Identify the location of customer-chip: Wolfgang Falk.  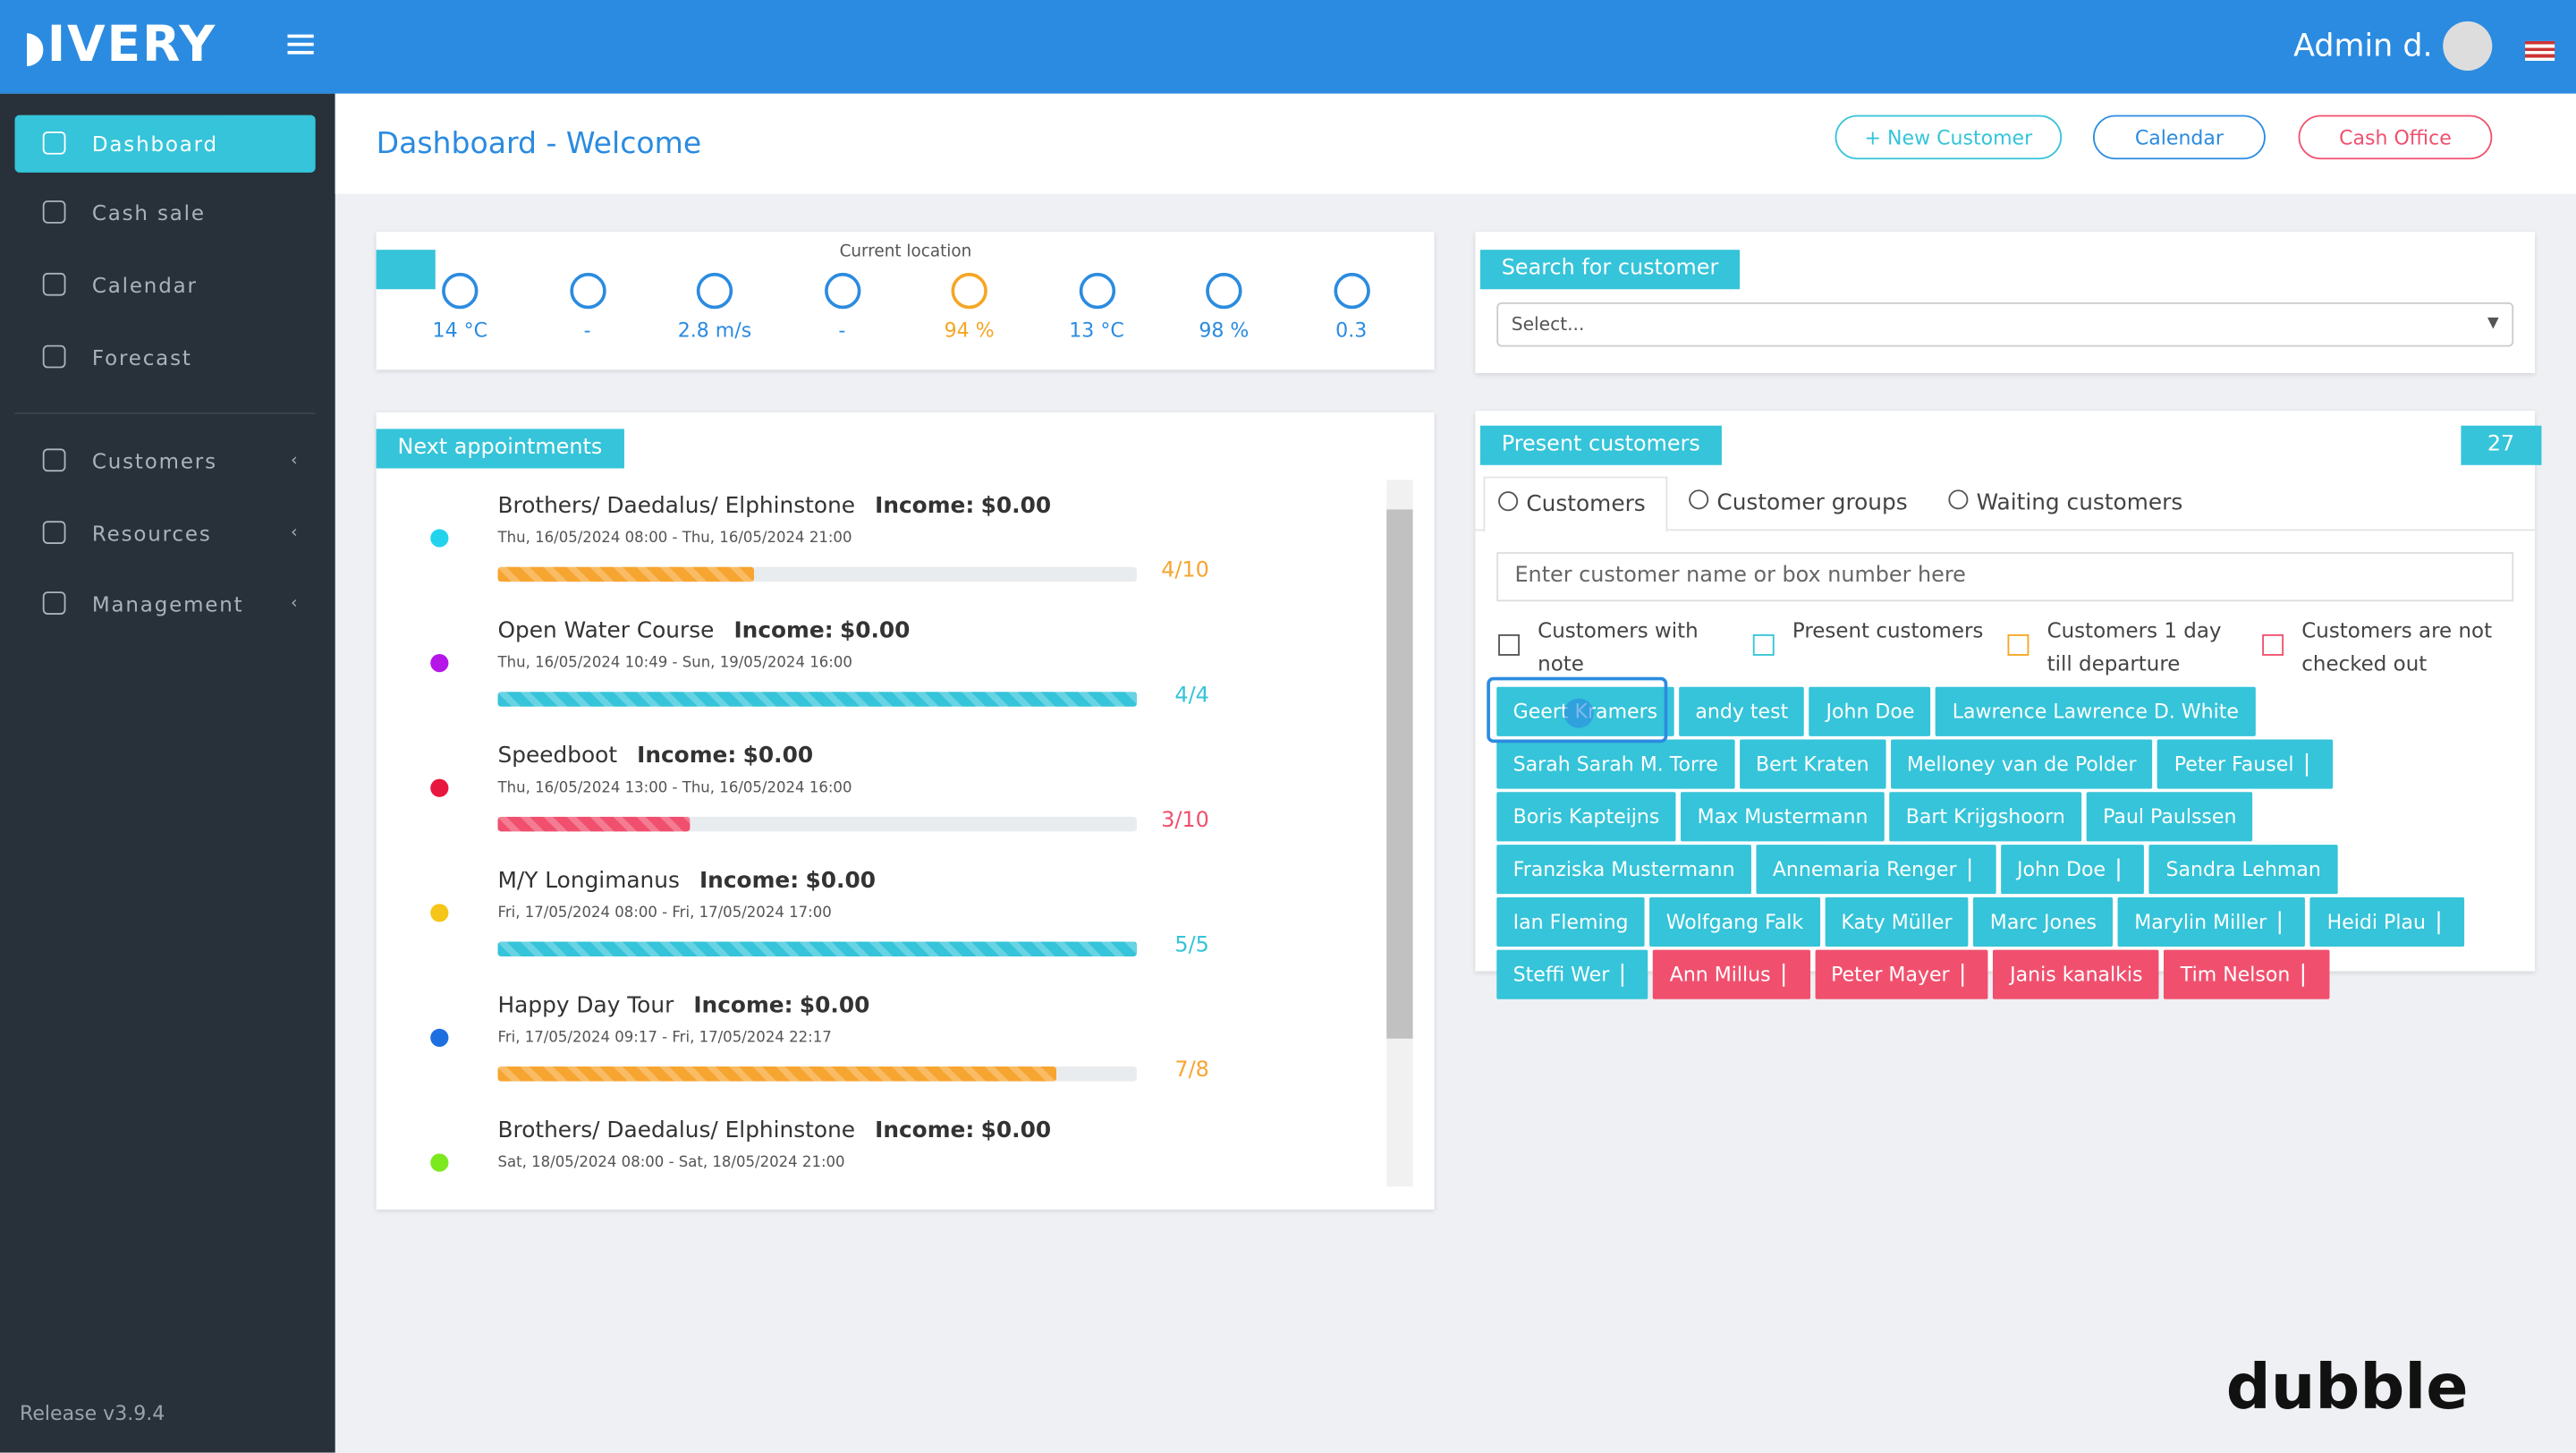
(1734, 921).